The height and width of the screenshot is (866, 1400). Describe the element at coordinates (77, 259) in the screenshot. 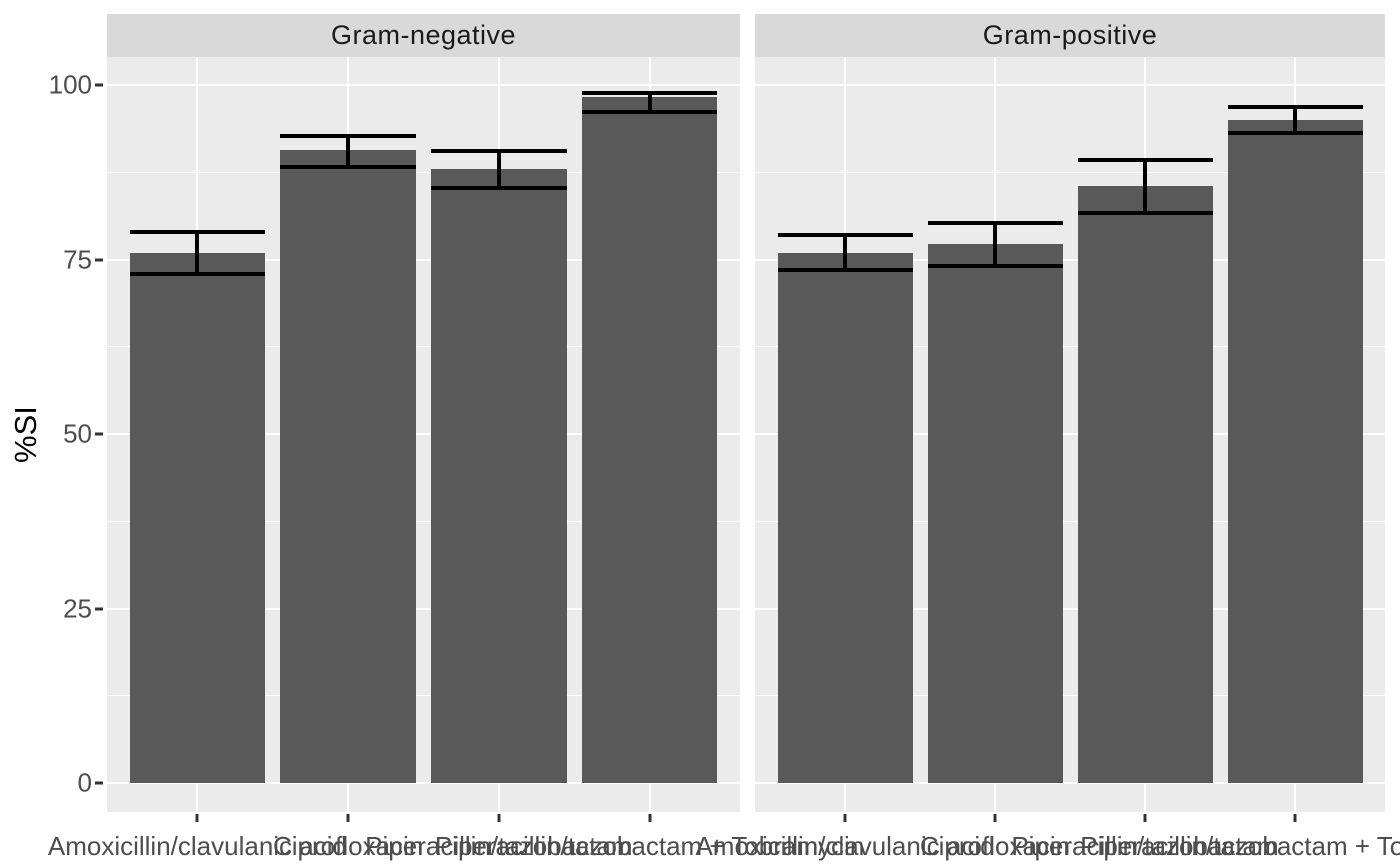

I see `y-tick-label: 75` at that location.